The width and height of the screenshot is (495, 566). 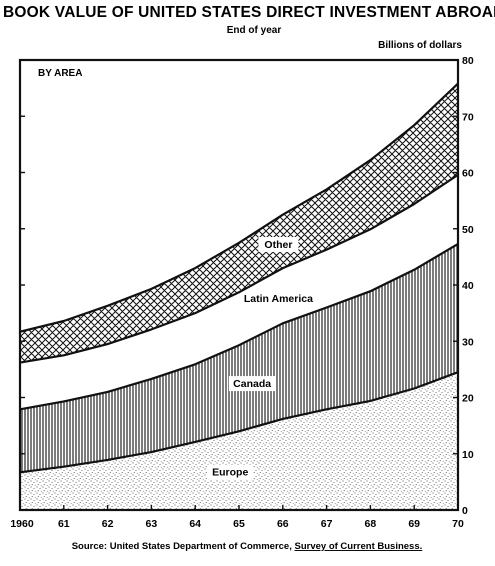 What do you see at coordinates (458, 524) in the screenshot?
I see `x-tick-label: 70` at bounding box center [458, 524].